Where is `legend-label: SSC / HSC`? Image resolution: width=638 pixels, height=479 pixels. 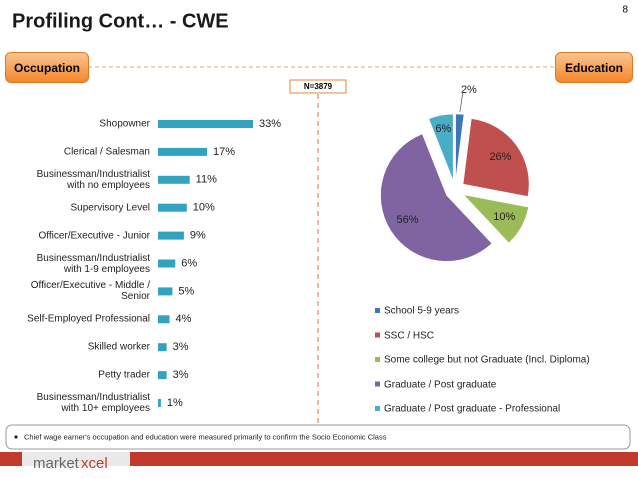 legend-label: SSC / HSC is located at coordinates (409, 335).